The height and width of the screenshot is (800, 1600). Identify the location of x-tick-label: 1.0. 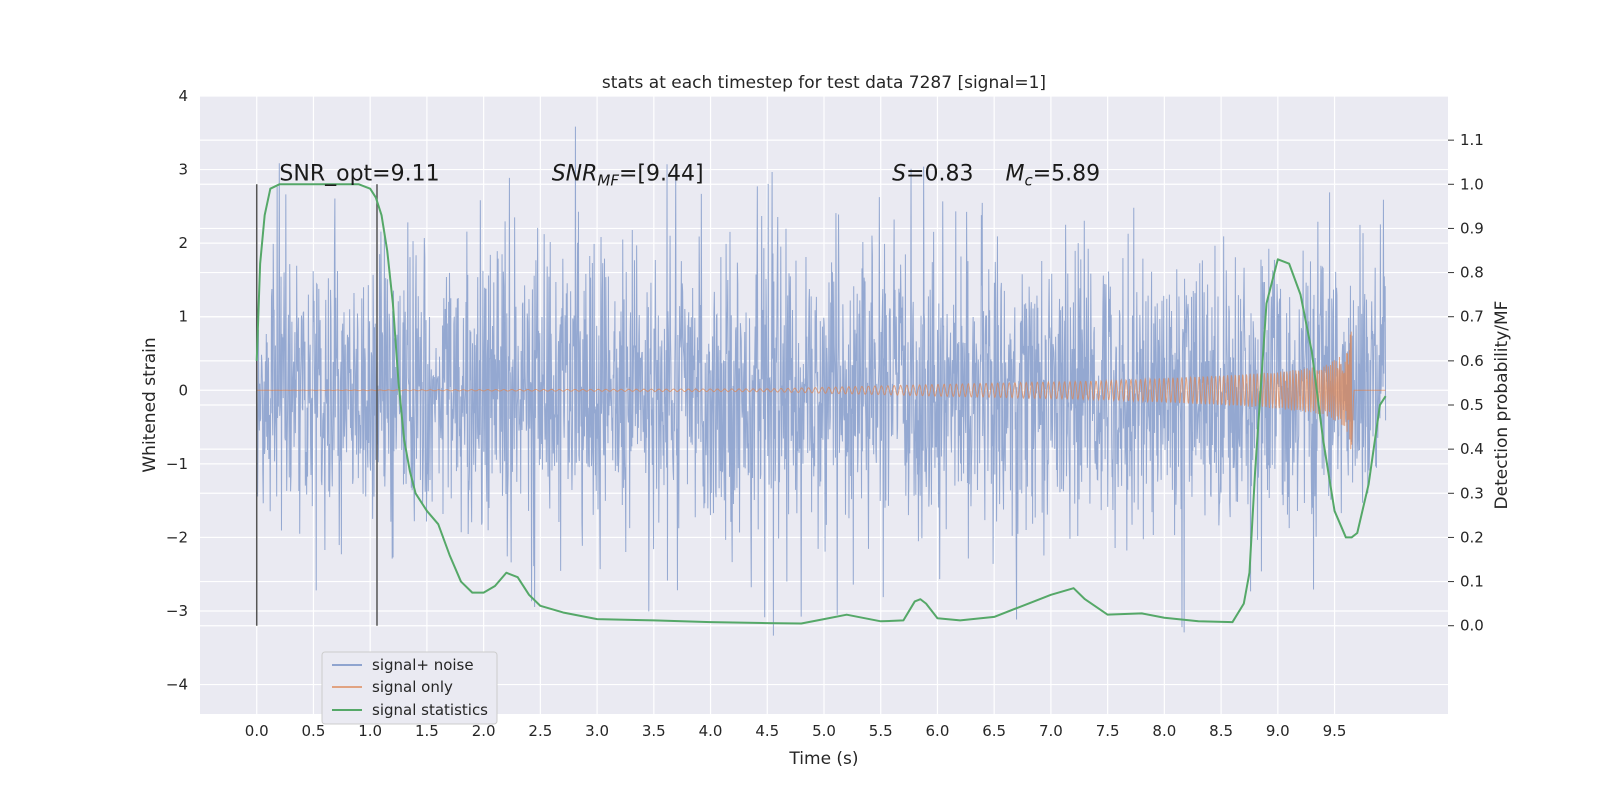
(370, 731).